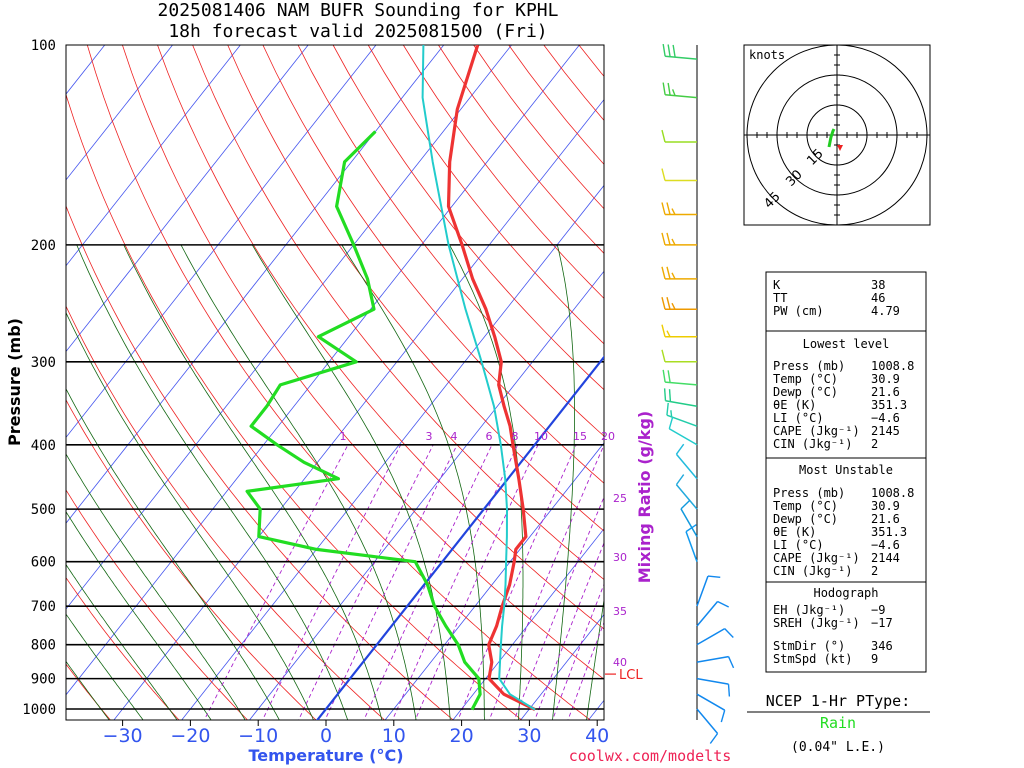 This screenshot has width=1024, height=768. I want to click on most-unstable-row-label: Temp (°C), so click(805, 506).